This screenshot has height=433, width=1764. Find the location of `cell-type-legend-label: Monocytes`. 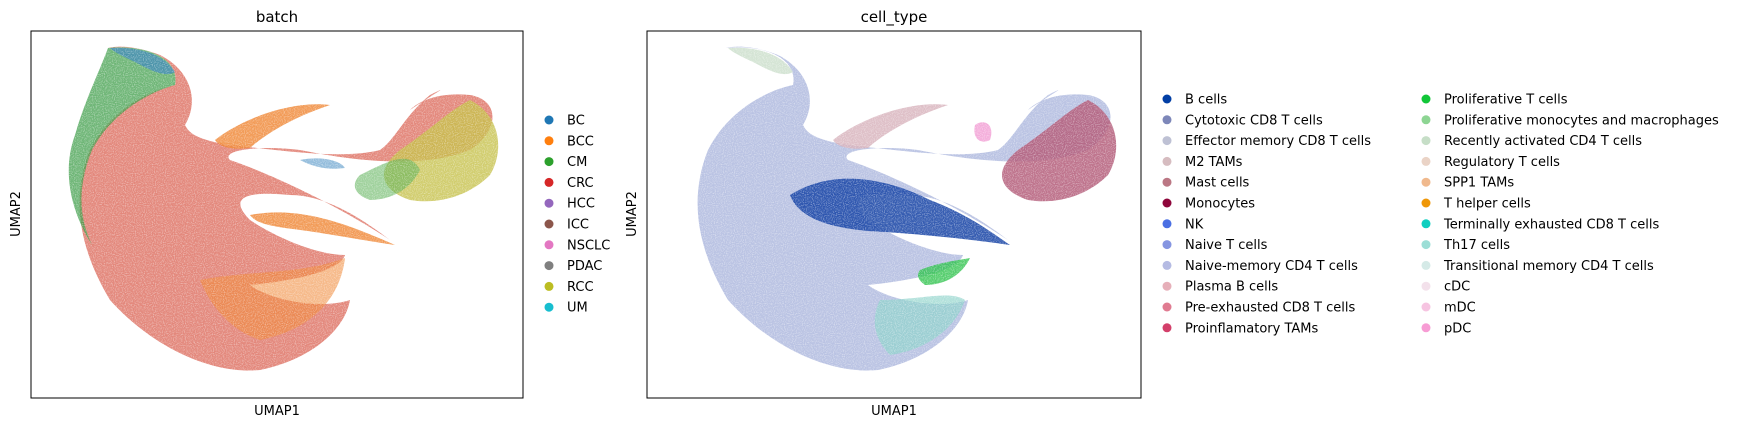

cell-type-legend-label: Monocytes is located at coordinates (1220, 204).